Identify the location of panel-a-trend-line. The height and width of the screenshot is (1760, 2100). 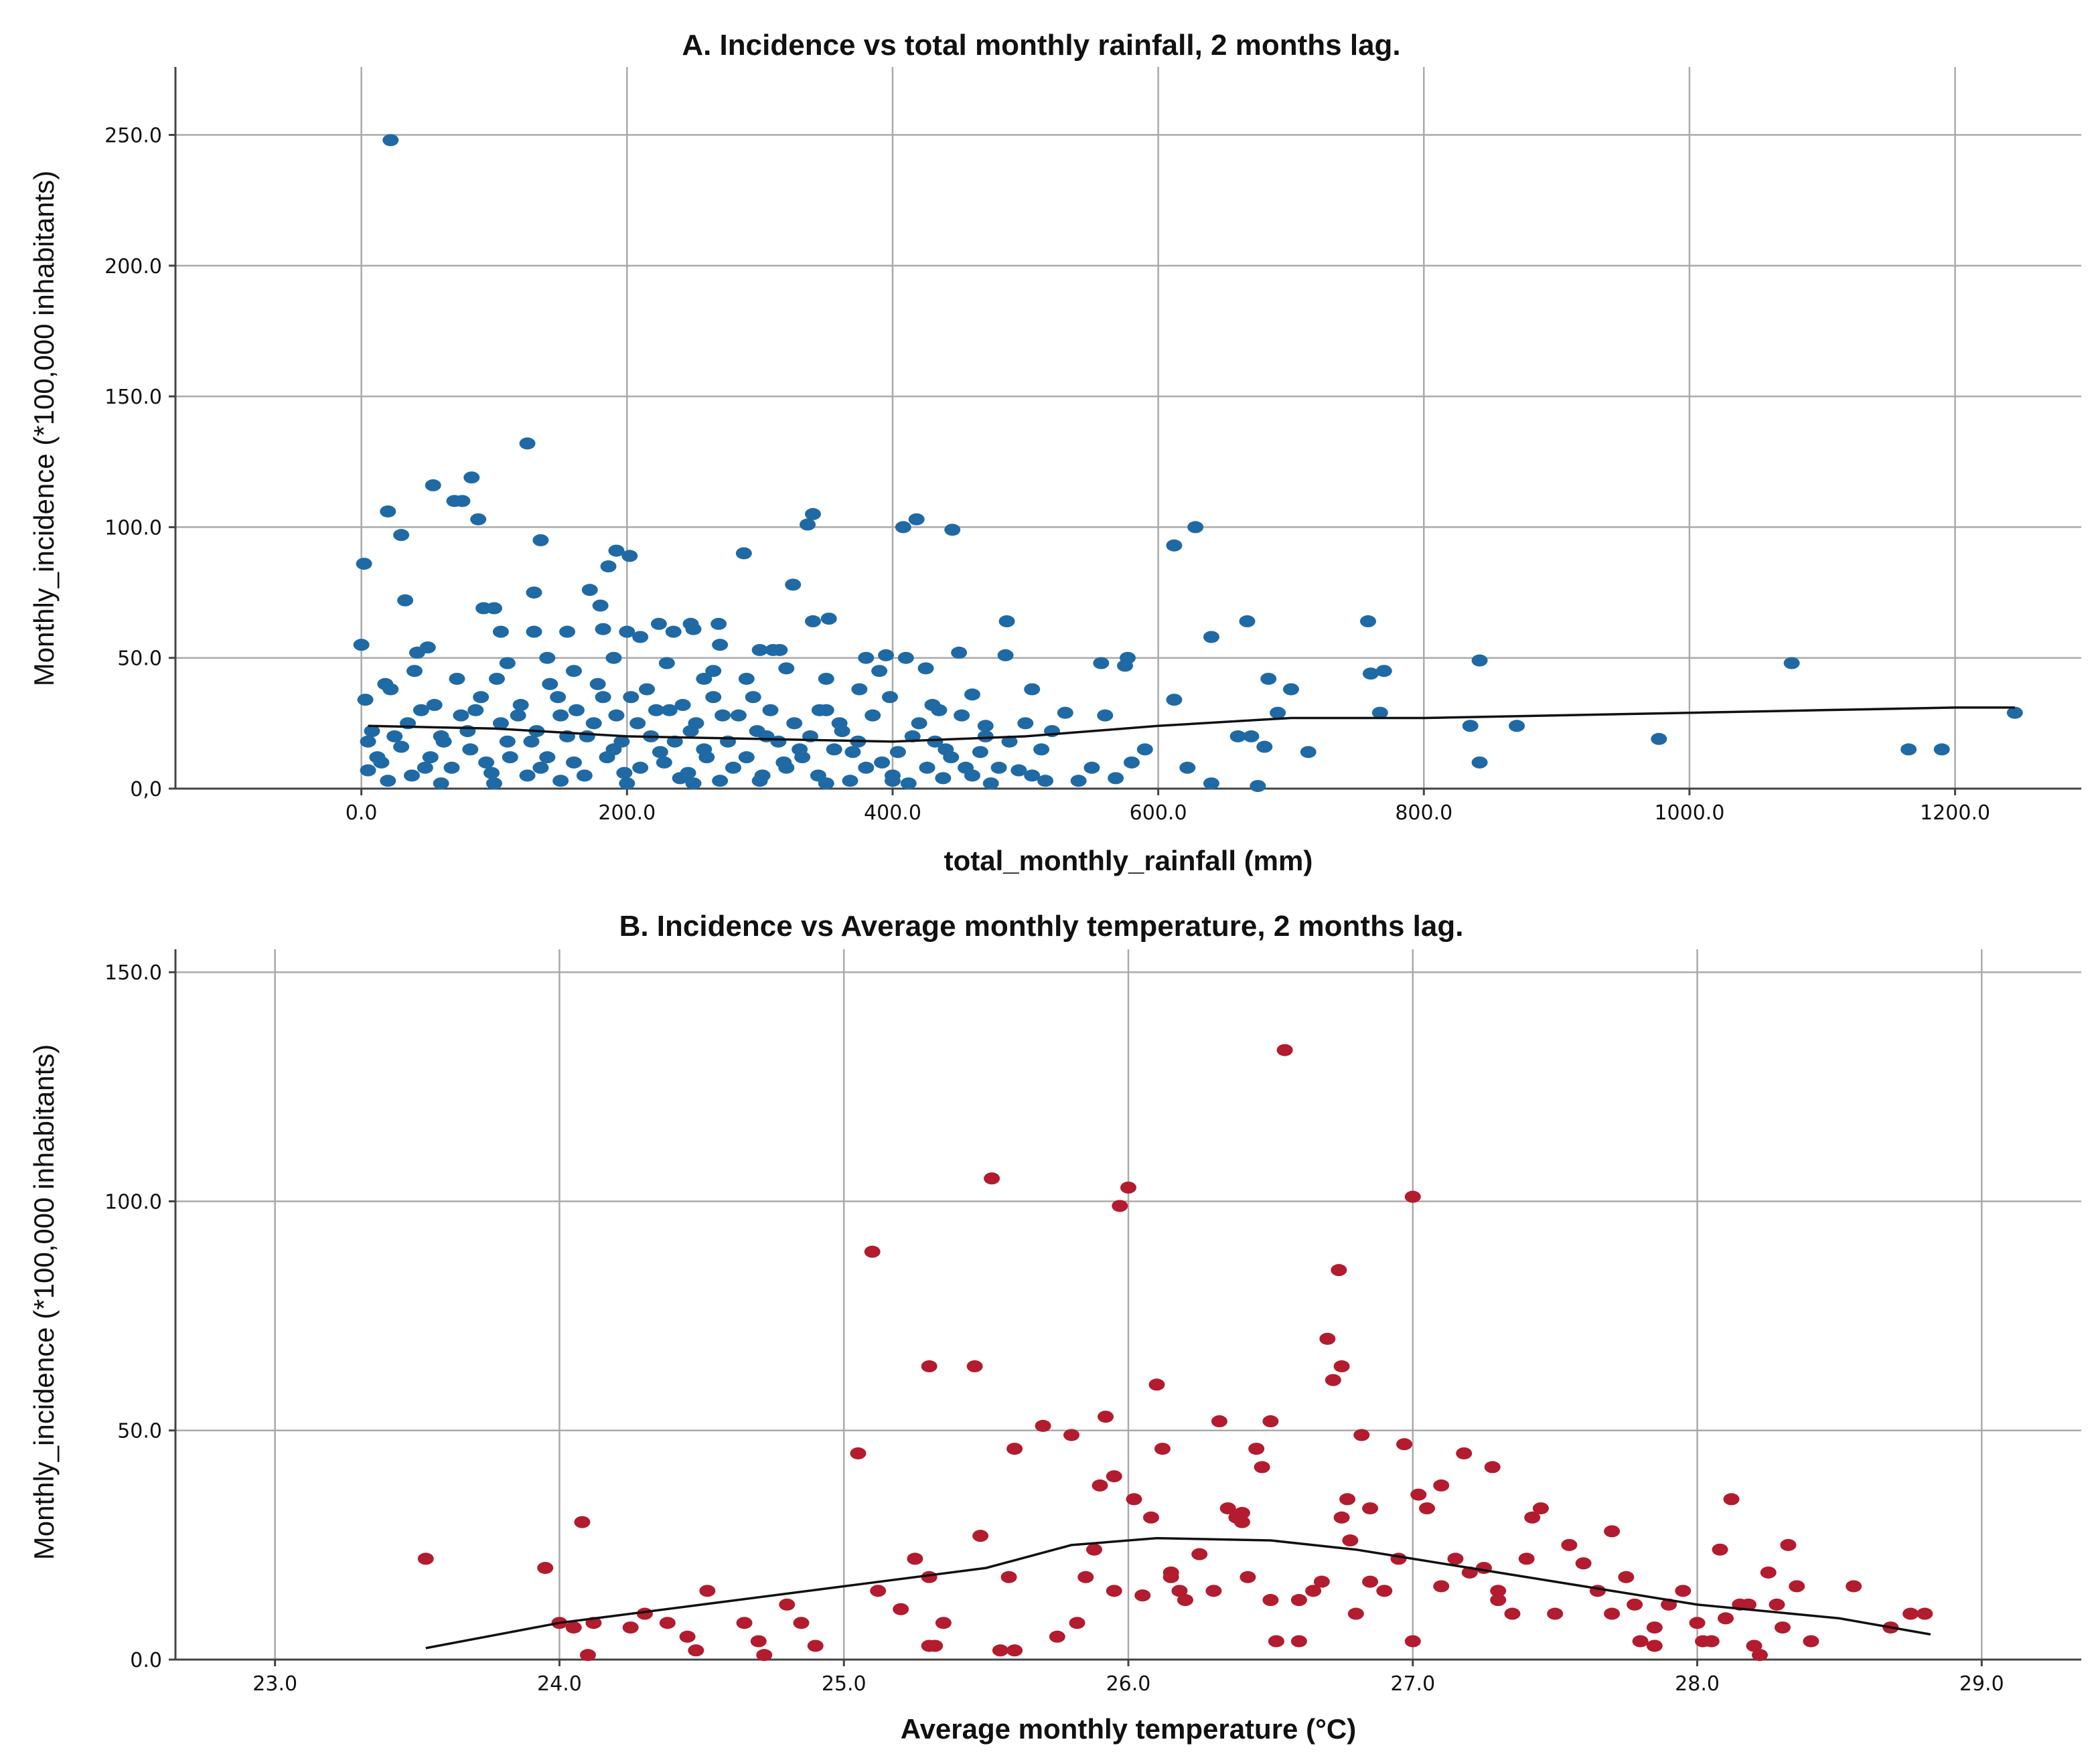
(1191, 724).